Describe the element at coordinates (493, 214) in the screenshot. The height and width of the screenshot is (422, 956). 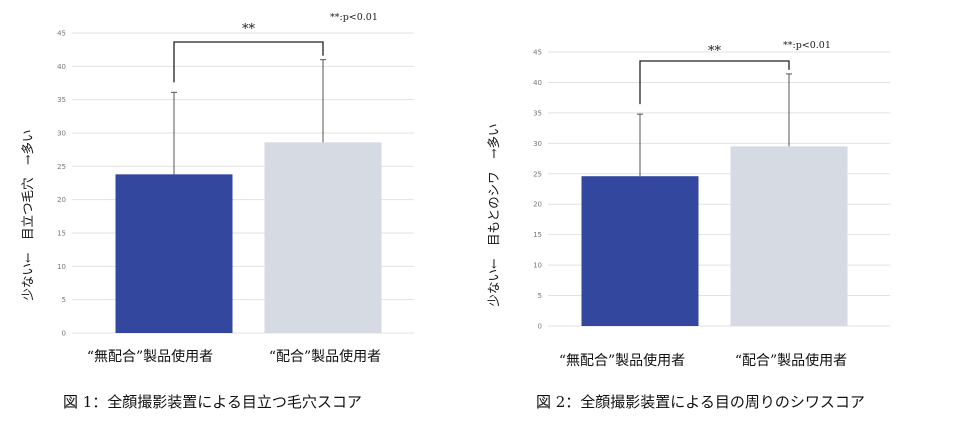
I see `y-axis-label: 少ない← 目もとのシワ →多い` at that location.